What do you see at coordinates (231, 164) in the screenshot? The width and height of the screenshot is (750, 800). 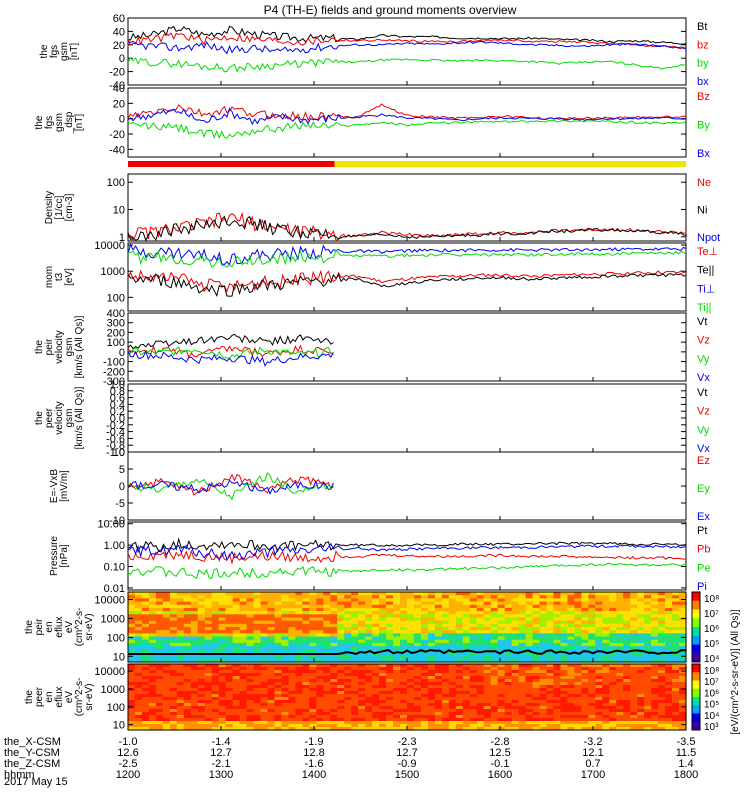 I see `mode-segment` at bounding box center [231, 164].